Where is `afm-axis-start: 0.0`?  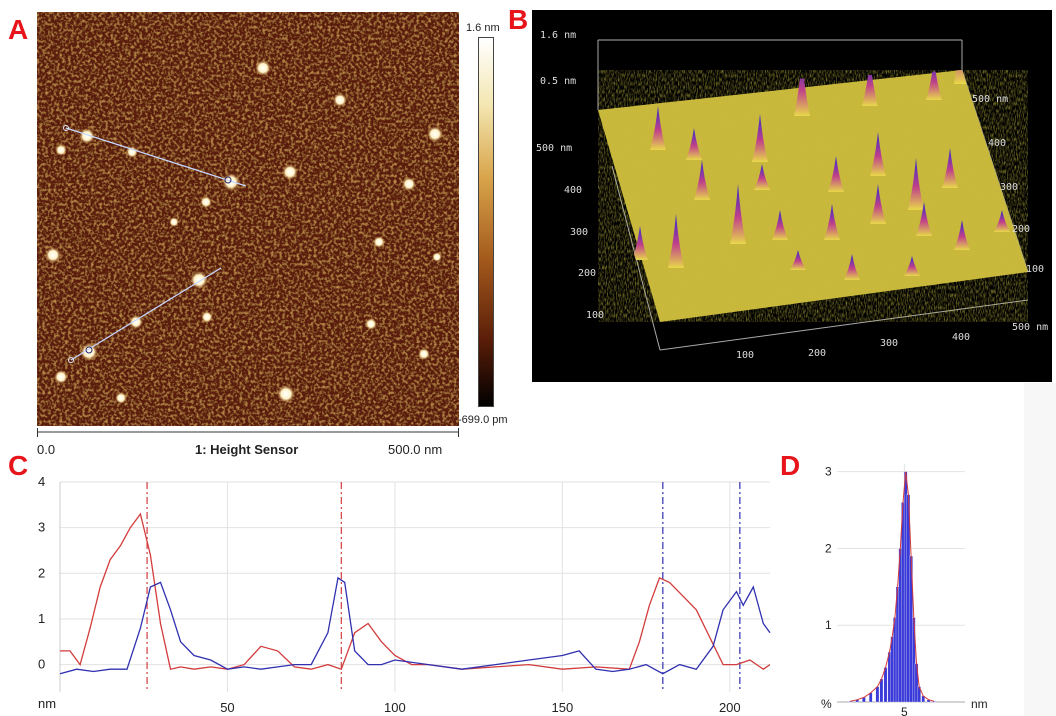 afm-axis-start: 0.0 is located at coordinates (46, 449).